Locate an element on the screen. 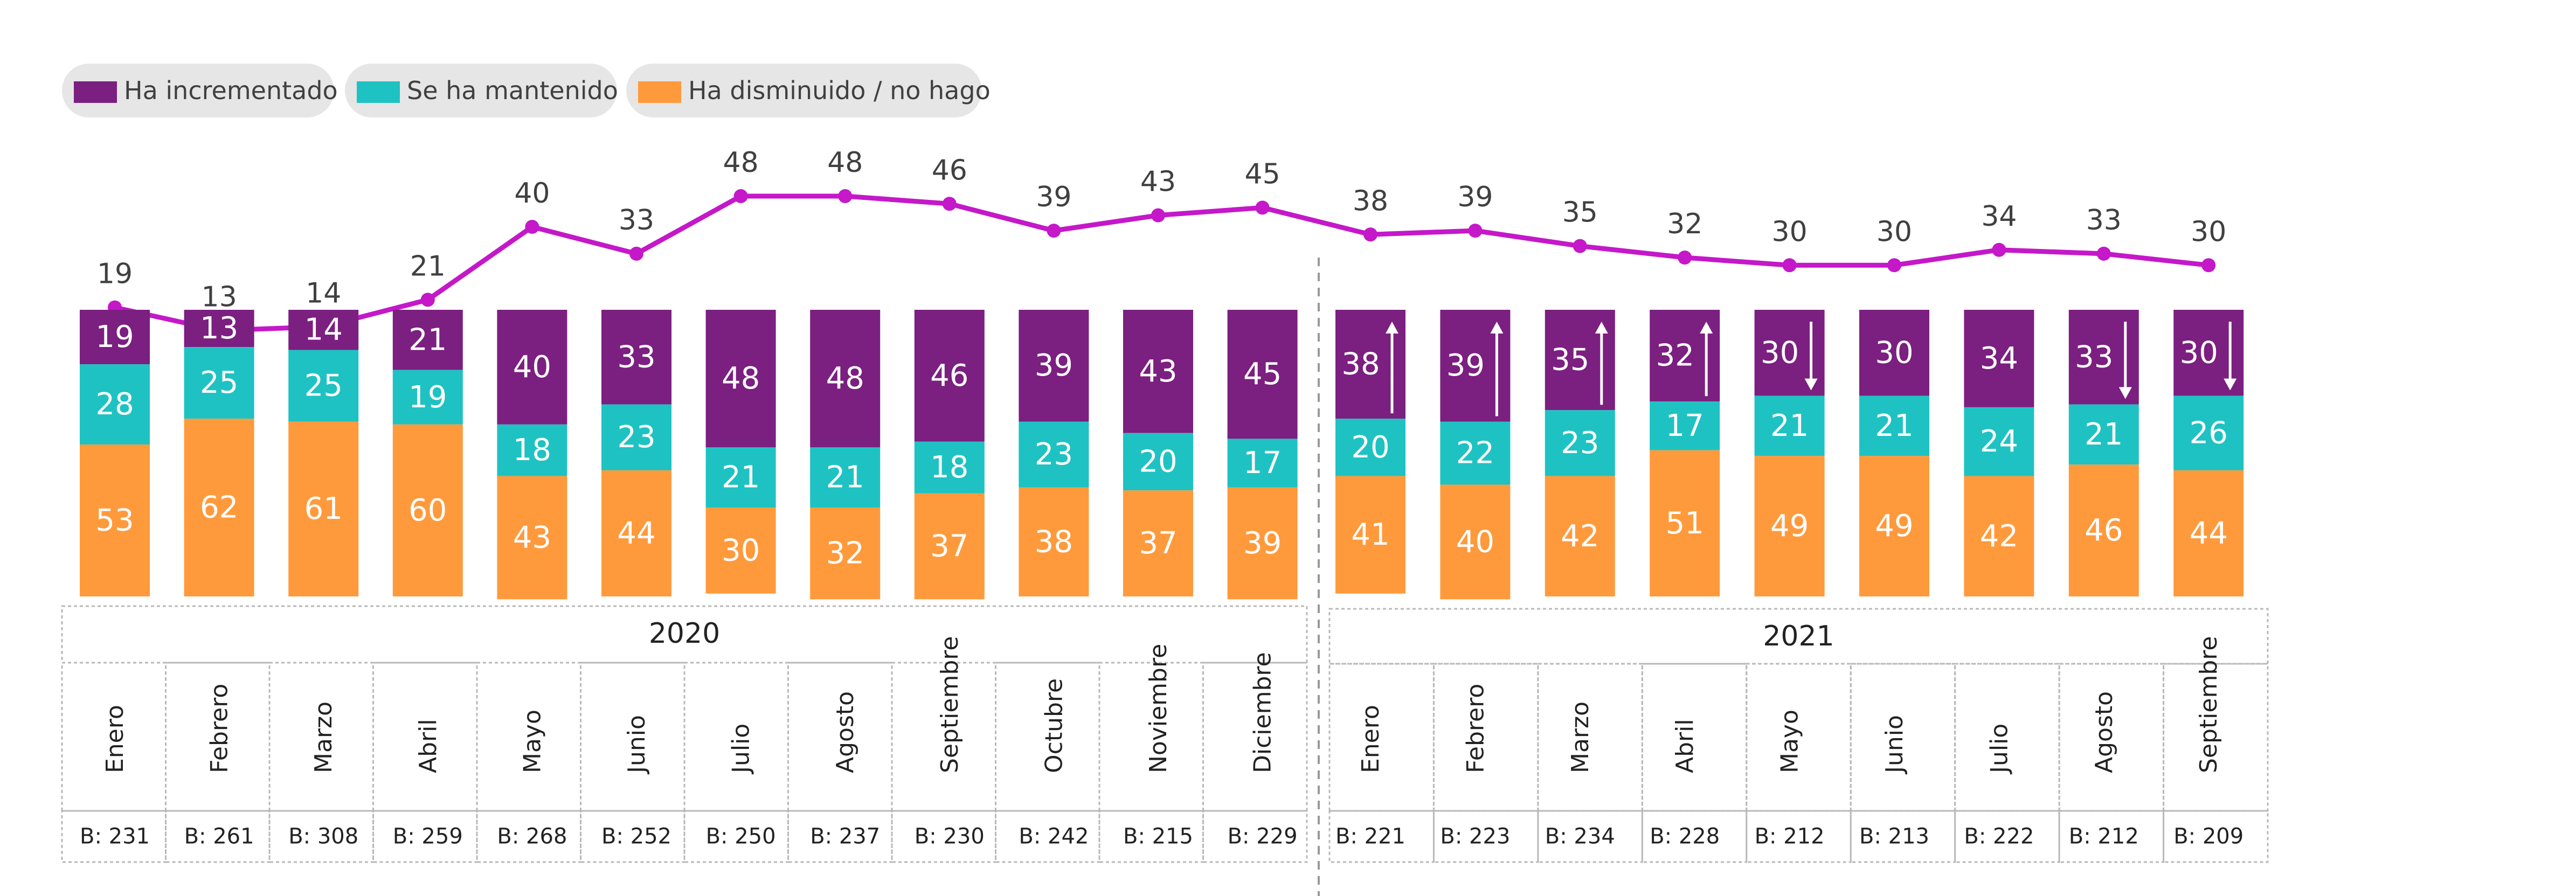 The width and height of the screenshot is (2576, 896). base-label: B: 209 is located at coordinates (2208, 836).